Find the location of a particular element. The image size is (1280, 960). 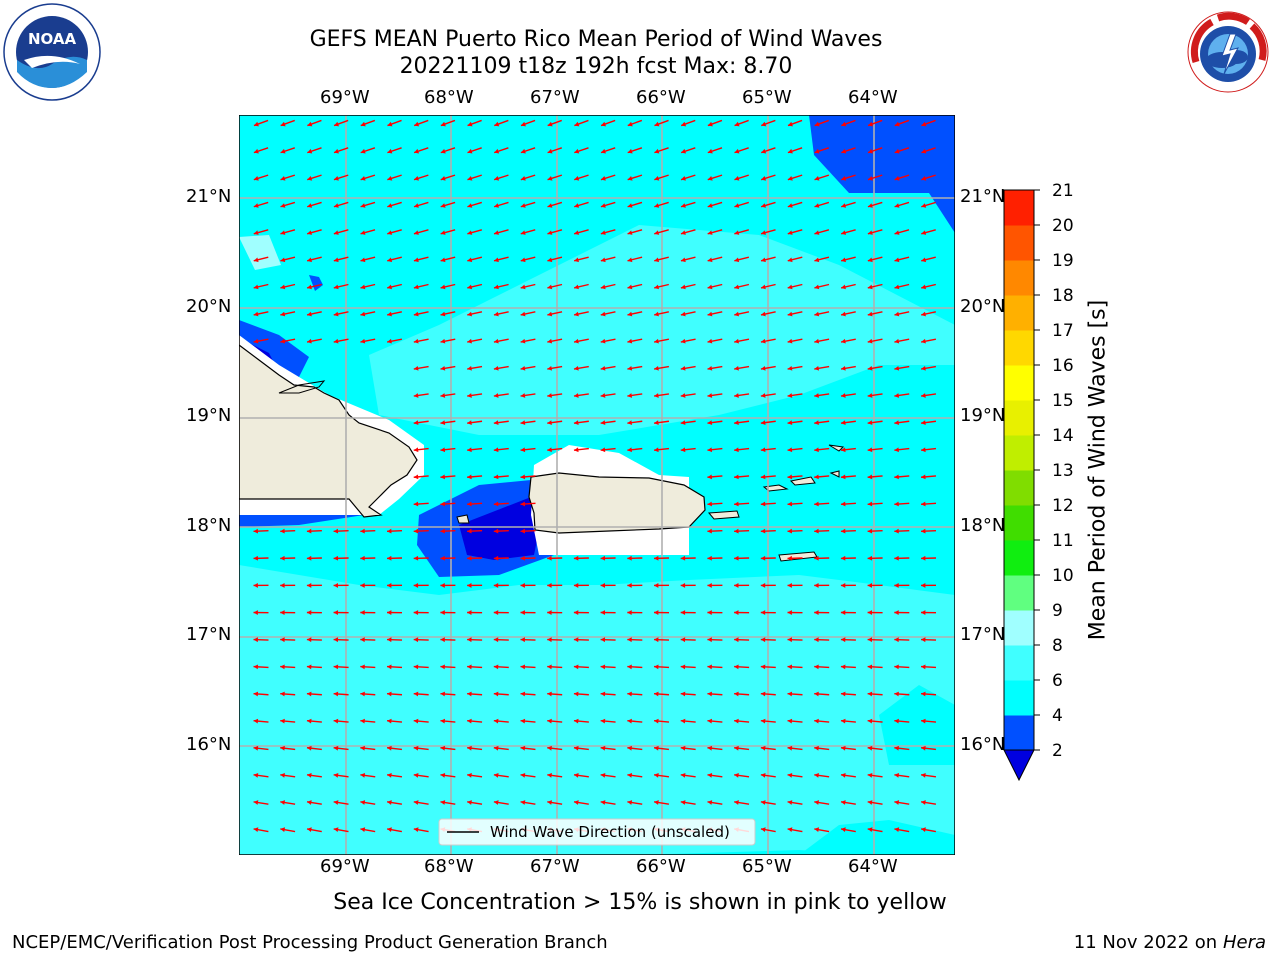

lat-label-right: 18°N is located at coordinates (983, 525).